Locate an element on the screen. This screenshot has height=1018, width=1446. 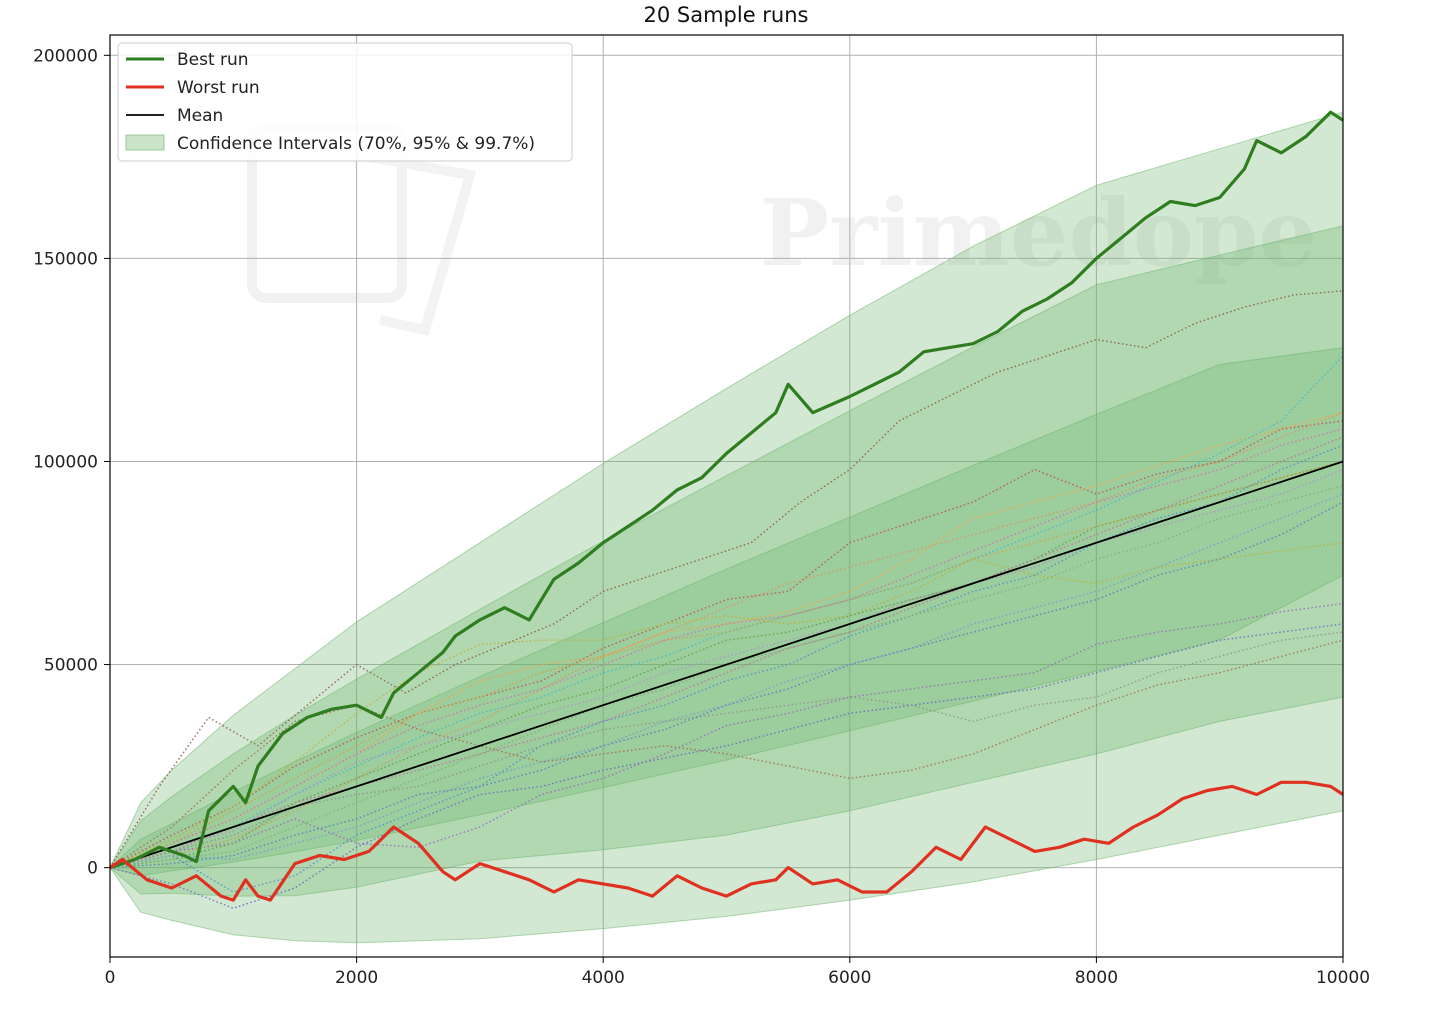
watermark-text: Primedope is located at coordinates (1038, 233).